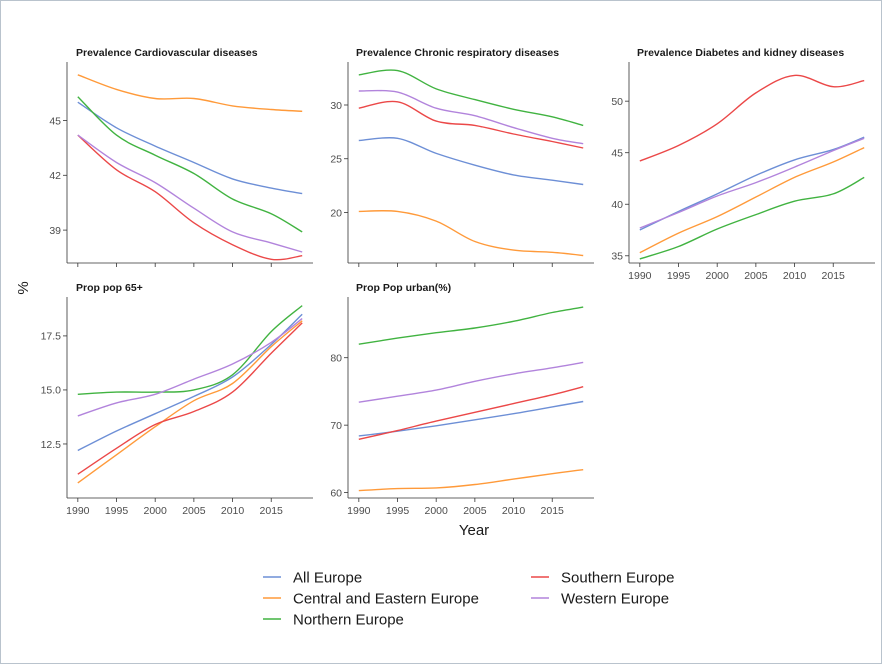 The image size is (882, 664). What do you see at coordinates (474, 530) in the screenshot?
I see `x-axis-title: Year` at bounding box center [474, 530].